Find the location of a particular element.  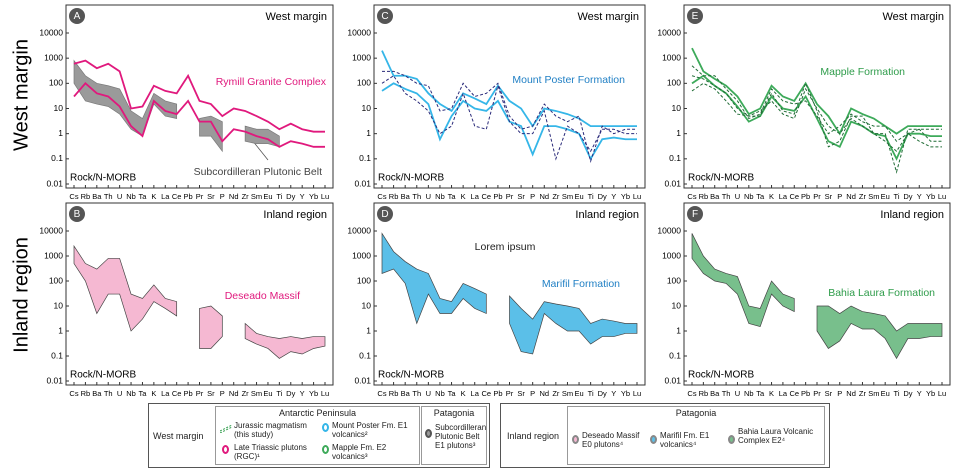

annotation: Deseado Massif is located at coordinates (262, 296).